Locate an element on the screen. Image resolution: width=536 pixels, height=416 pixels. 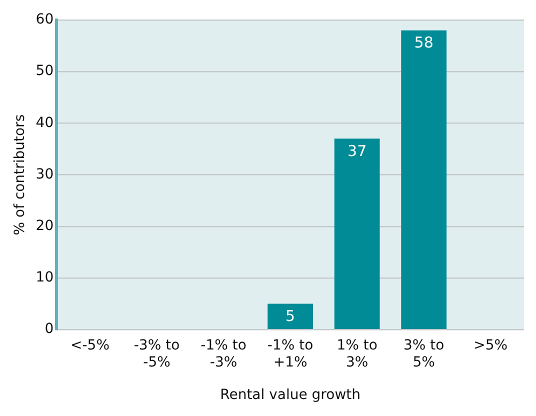
x-axis-title: Rental value growth is located at coordinates (290, 395).